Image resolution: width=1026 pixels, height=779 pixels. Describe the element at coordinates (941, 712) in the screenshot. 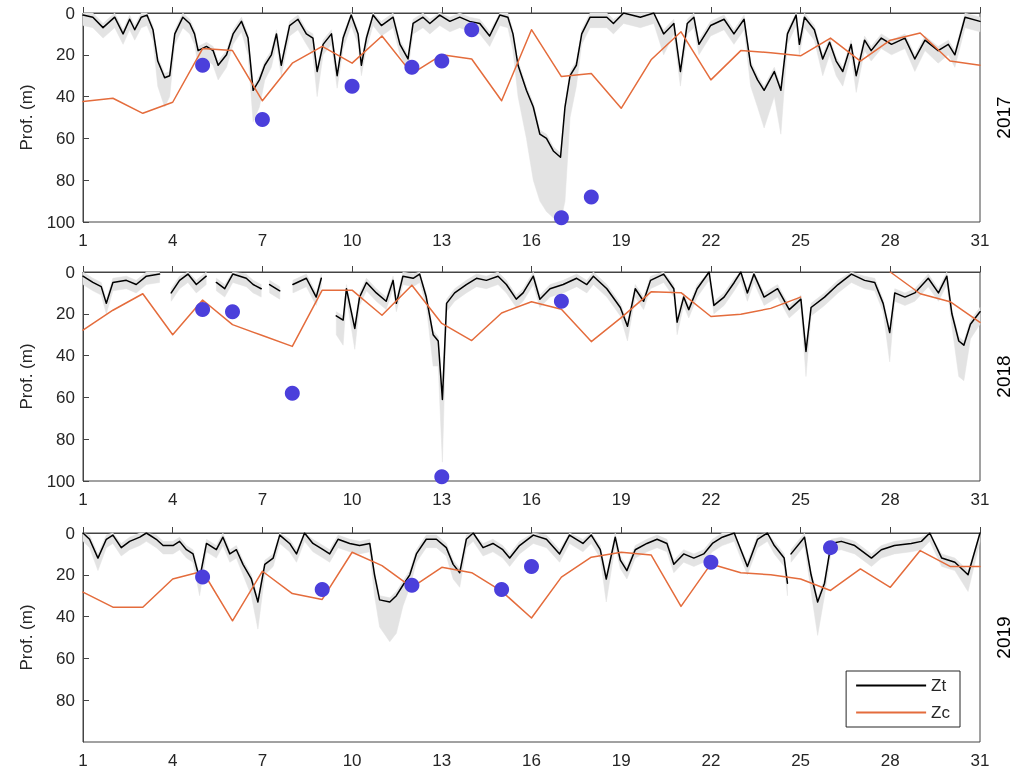

I see `legend-label: Zc` at that location.